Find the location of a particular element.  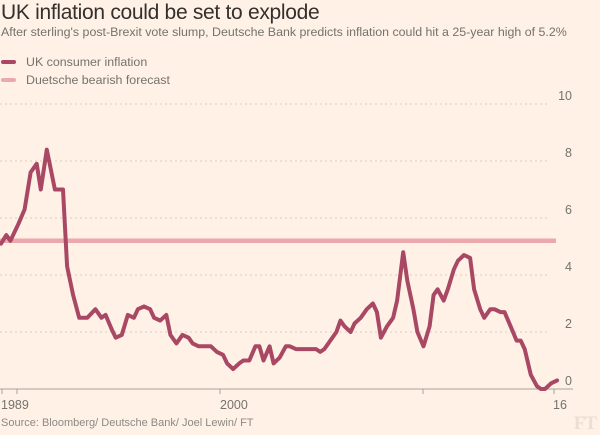

y-tick-label: 2 is located at coordinates (568, 324).